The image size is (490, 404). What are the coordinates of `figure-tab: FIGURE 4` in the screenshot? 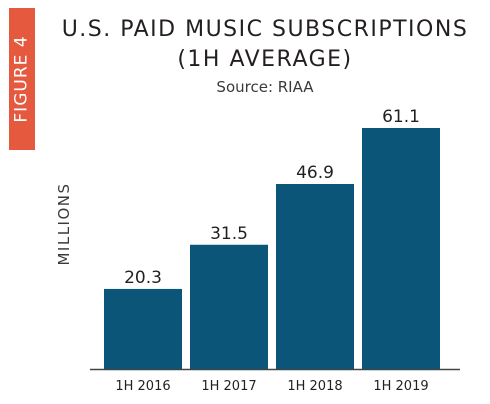 It's located at (22, 79).